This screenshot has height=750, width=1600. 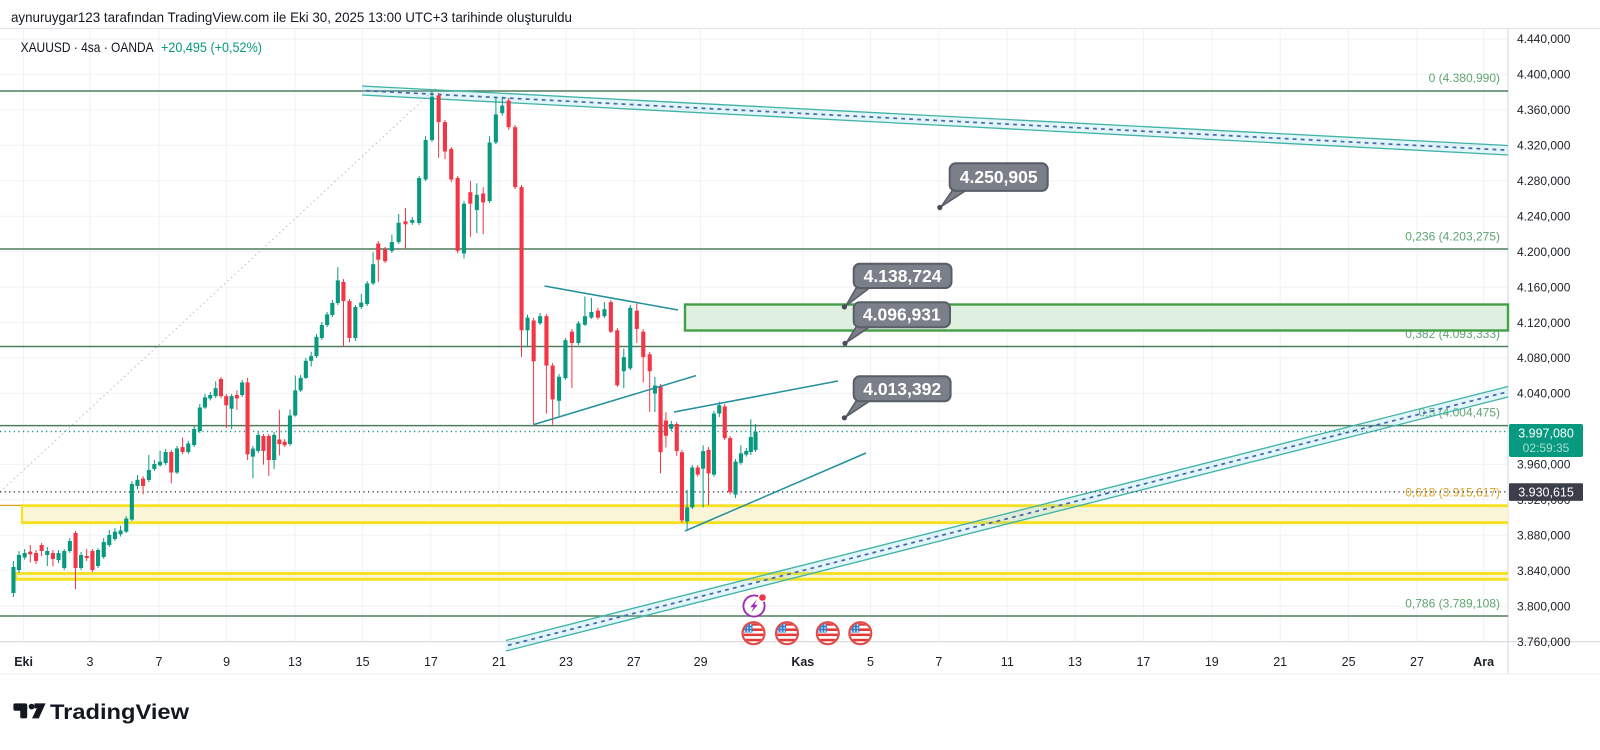 What do you see at coordinates (1544, 216) in the screenshot?
I see `svg-text: 4.240,000` at bounding box center [1544, 216].